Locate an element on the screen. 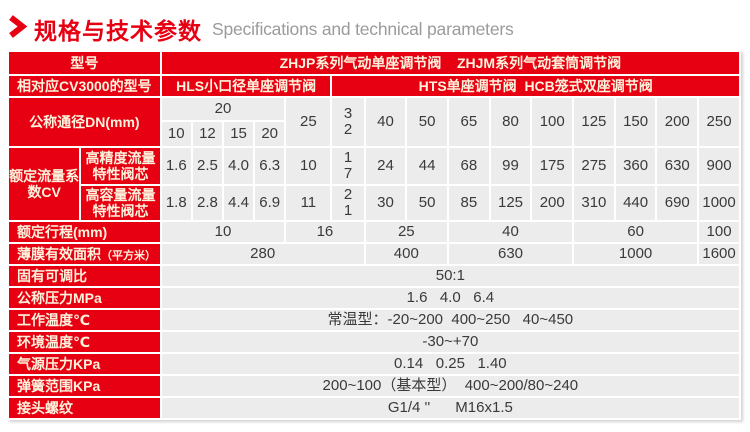  dn-value-cell-stacked: 3 2 is located at coordinates (348, 122).